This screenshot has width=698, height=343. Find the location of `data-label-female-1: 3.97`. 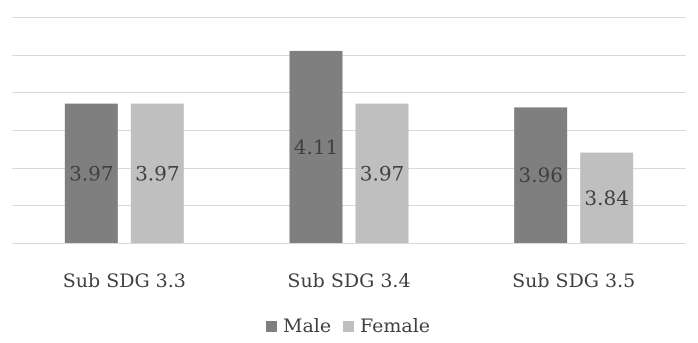

data-label-female-1: 3.97 is located at coordinates (157, 173).